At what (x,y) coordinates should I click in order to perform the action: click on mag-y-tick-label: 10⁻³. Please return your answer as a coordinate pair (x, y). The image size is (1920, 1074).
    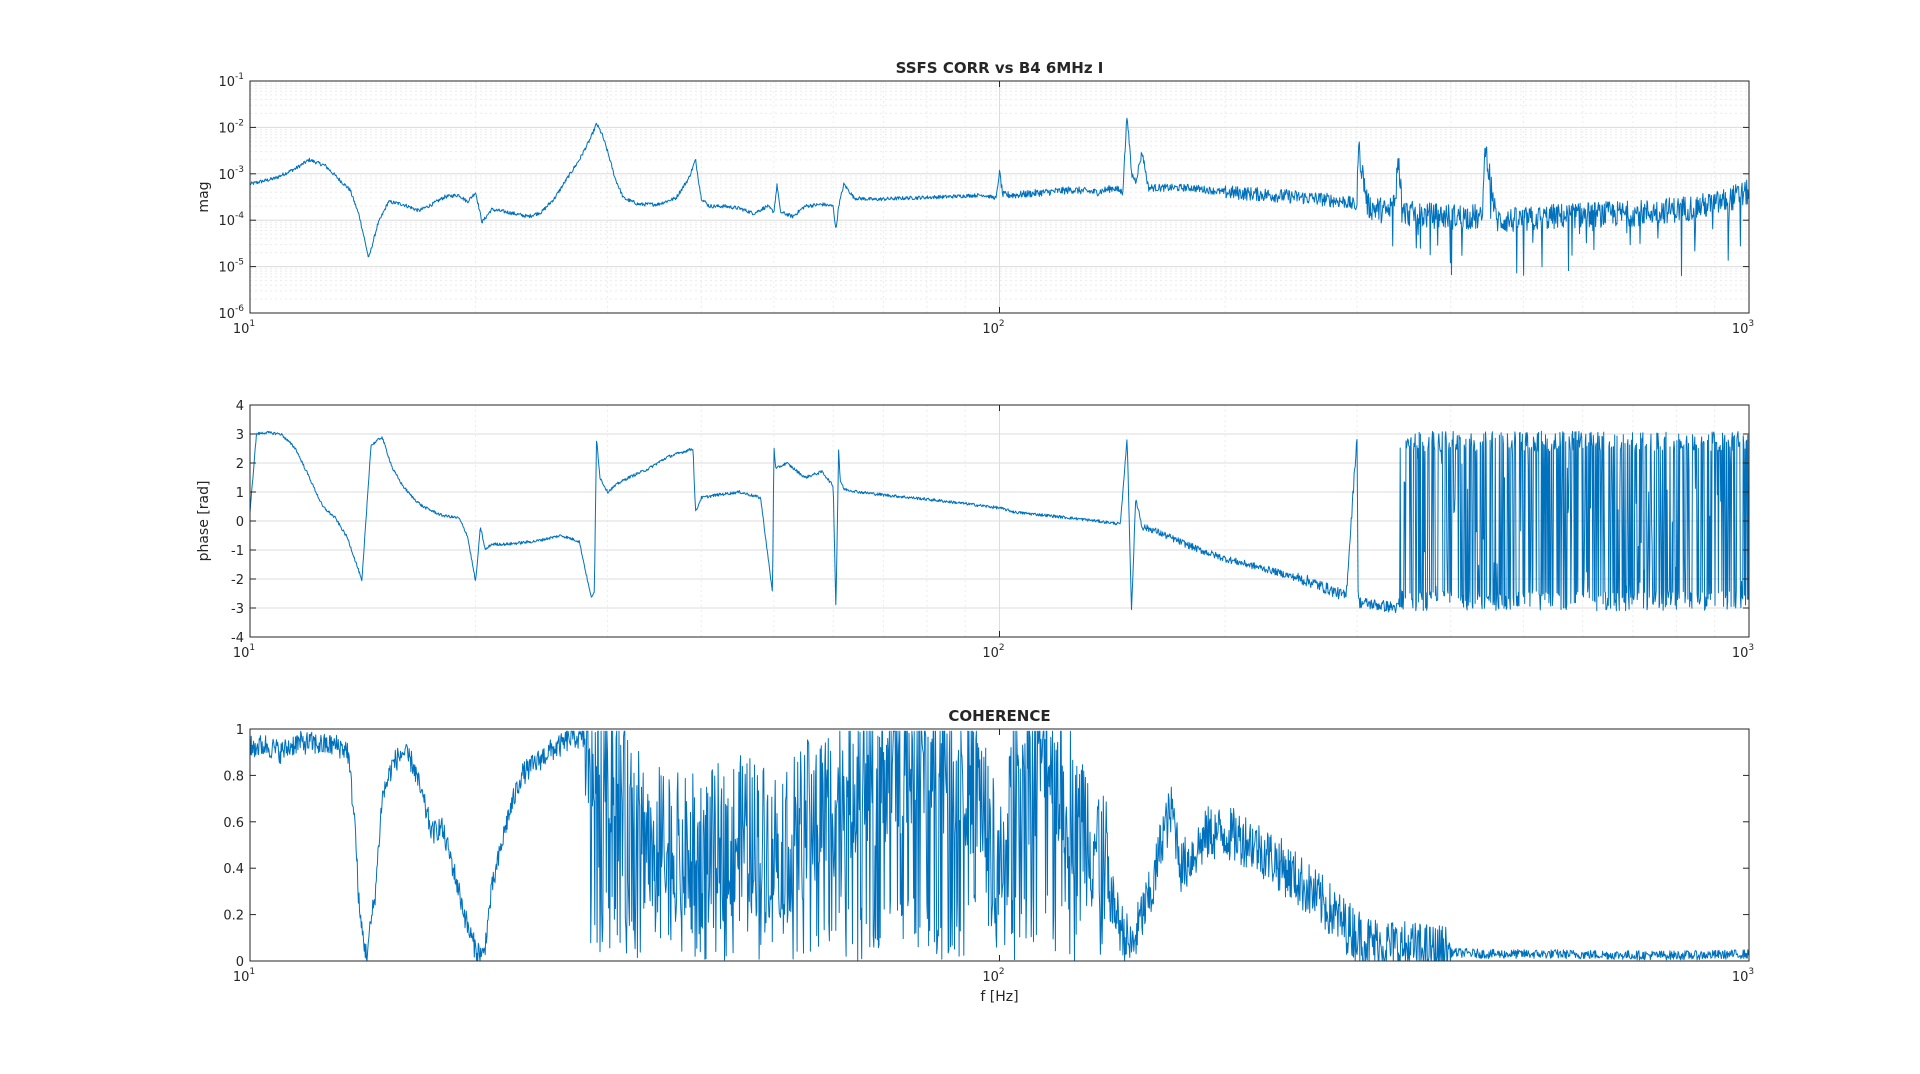
    Looking at the image, I should click on (231, 174).